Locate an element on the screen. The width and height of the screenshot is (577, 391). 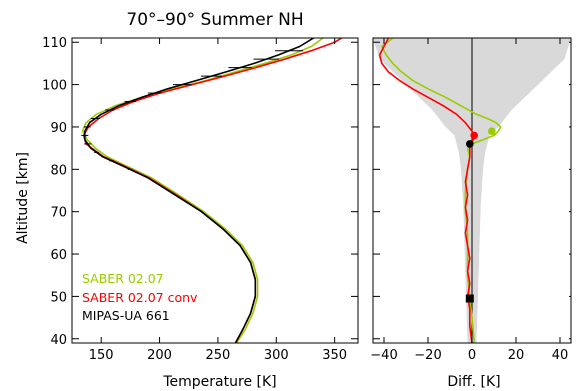
legend-entry-saber-conv: SABER 02.07 conv is located at coordinates (140, 297).